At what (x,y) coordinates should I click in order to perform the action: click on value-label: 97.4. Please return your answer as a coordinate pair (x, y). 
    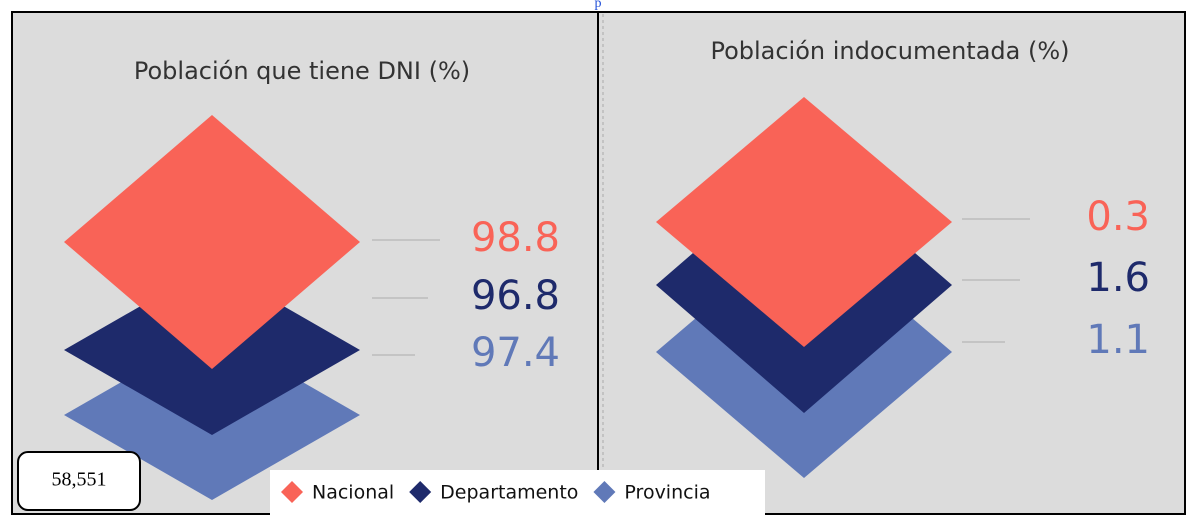
    Looking at the image, I should click on (515, 353).